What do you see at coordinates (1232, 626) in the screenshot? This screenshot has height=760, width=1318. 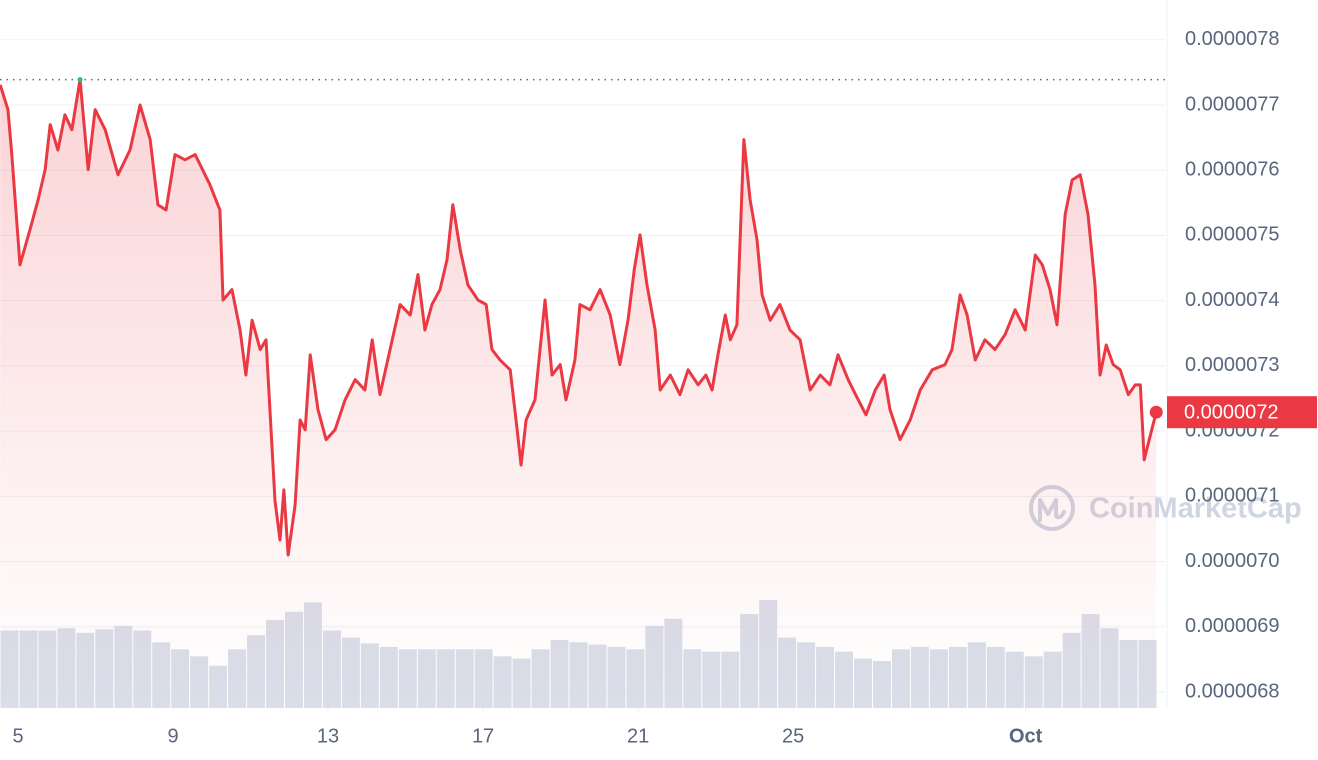 I see `y-tick-label: 0.0000069` at bounding box center [1232, 626].